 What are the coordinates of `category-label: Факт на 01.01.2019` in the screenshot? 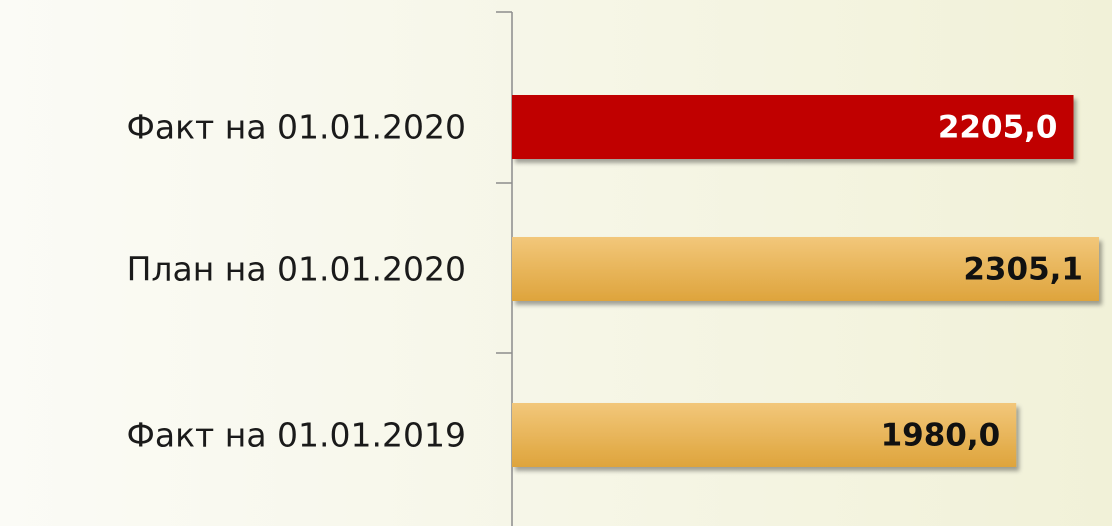 It's located at (296, 435).